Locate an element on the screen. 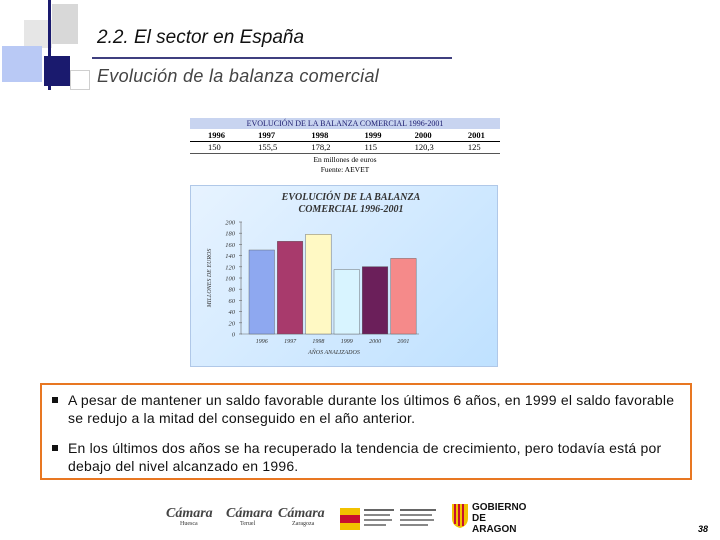  page-number: 38 is located at coordinates (703, 529).